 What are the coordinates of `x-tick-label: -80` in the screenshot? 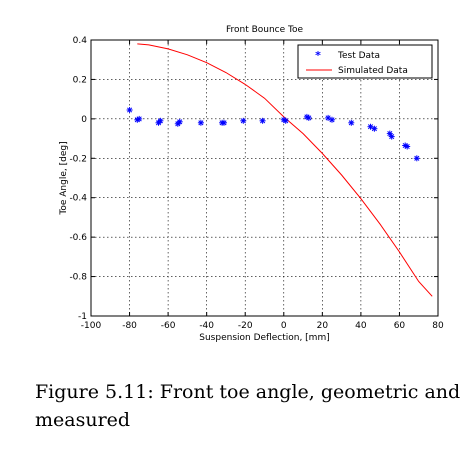 It's located at (129, 326).